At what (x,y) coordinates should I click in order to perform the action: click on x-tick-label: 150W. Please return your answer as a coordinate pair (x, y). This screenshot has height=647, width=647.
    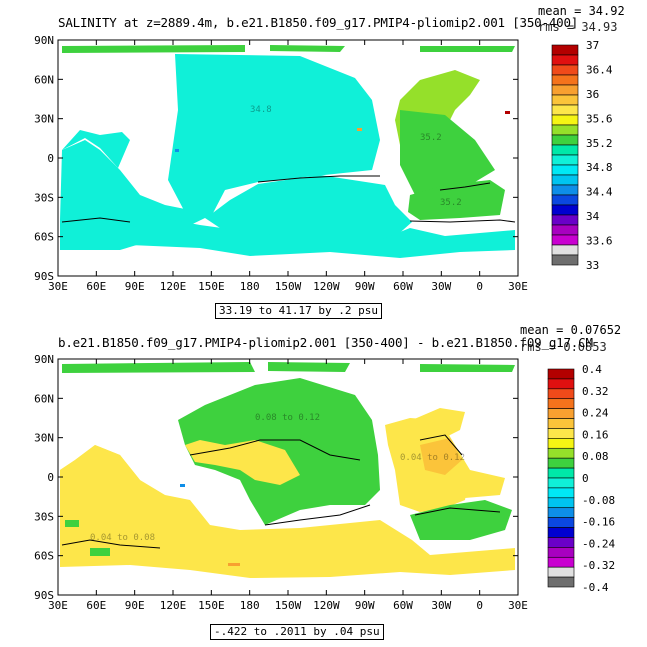
    Looking at the image, I should click on (288, 605).